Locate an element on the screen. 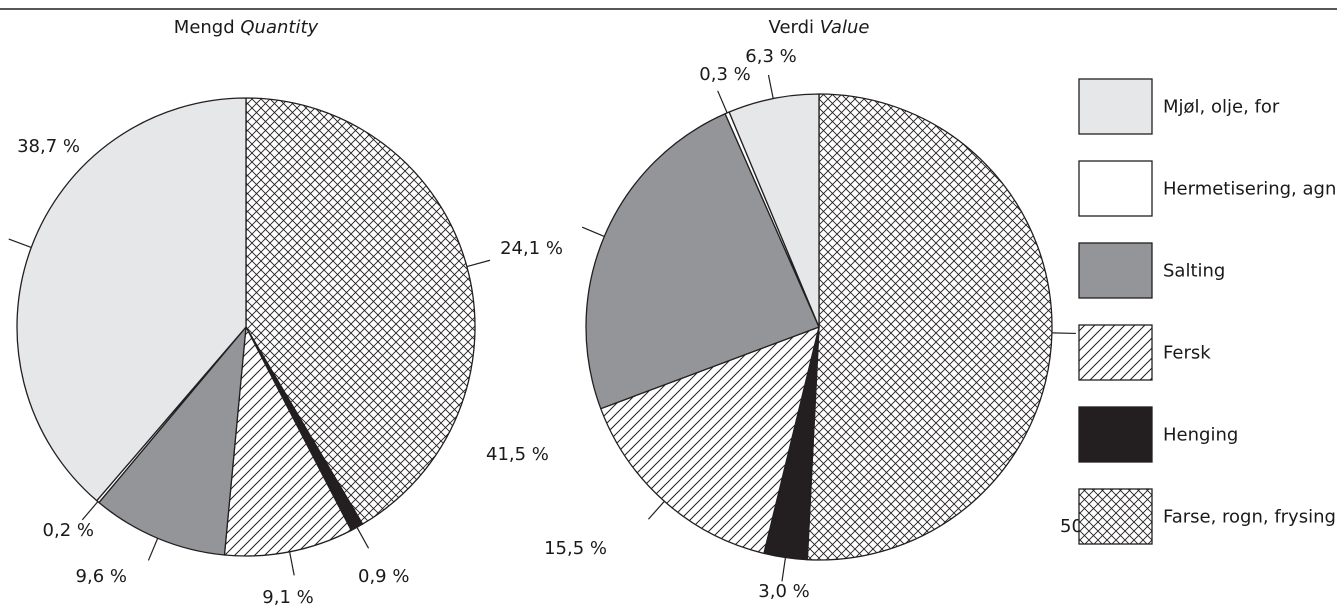  legend-label: Fersk is located at coordinates (1187, 353).